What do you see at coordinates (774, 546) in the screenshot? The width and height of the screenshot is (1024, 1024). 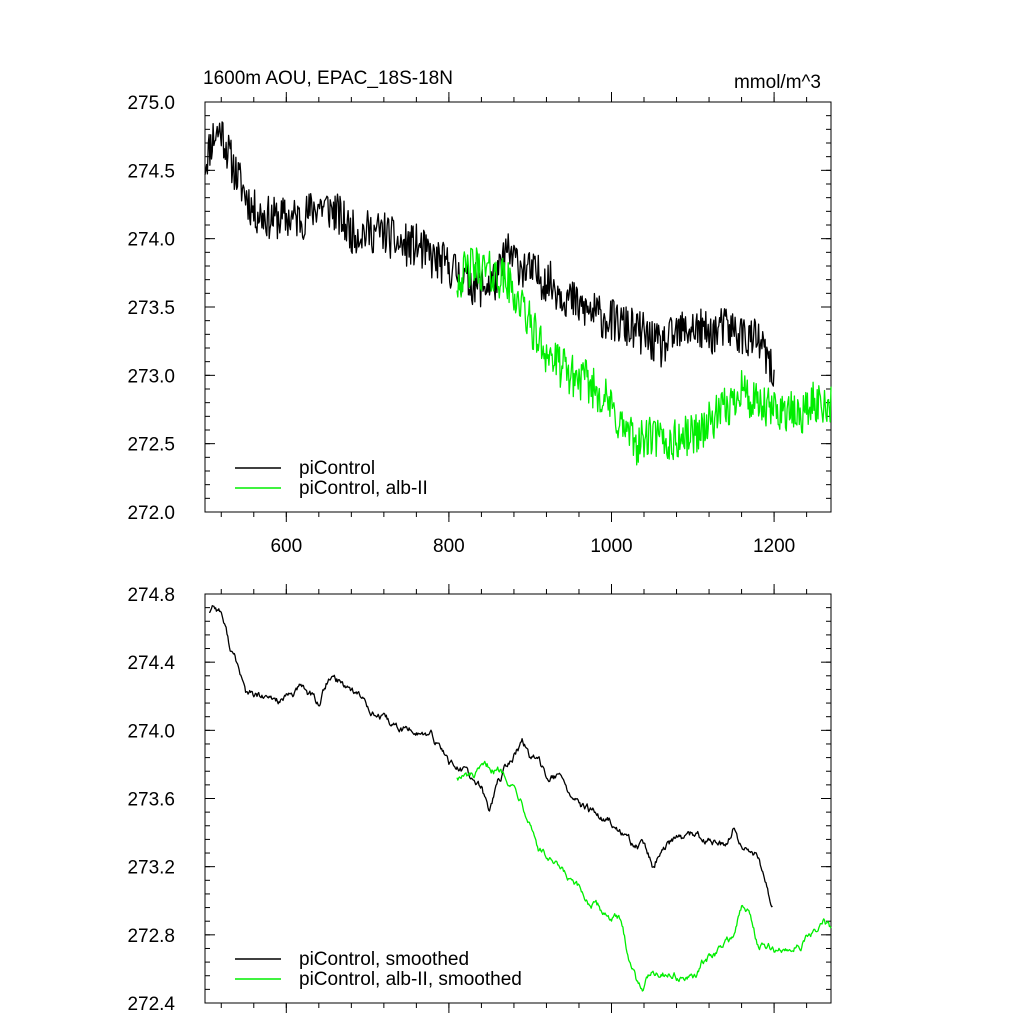 I see `x-tick-label: 1200` at bounding box center [774, 546].